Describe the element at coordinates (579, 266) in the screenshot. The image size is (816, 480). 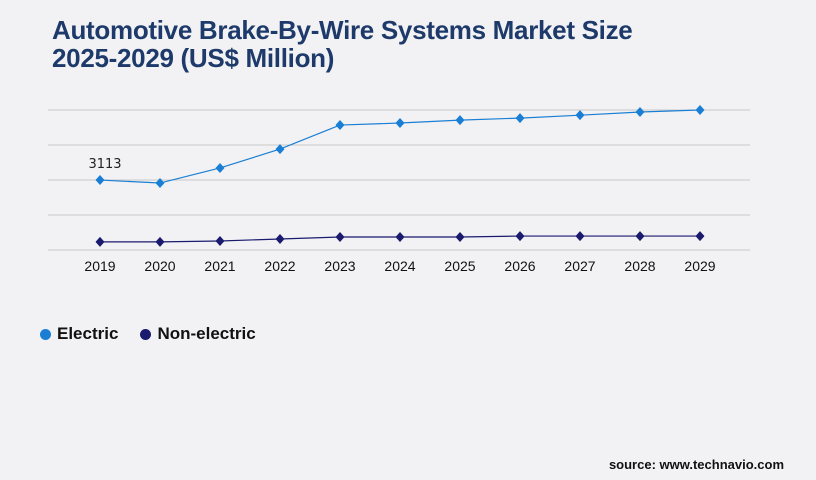
I see `x-tick-label: 2027` at that location.